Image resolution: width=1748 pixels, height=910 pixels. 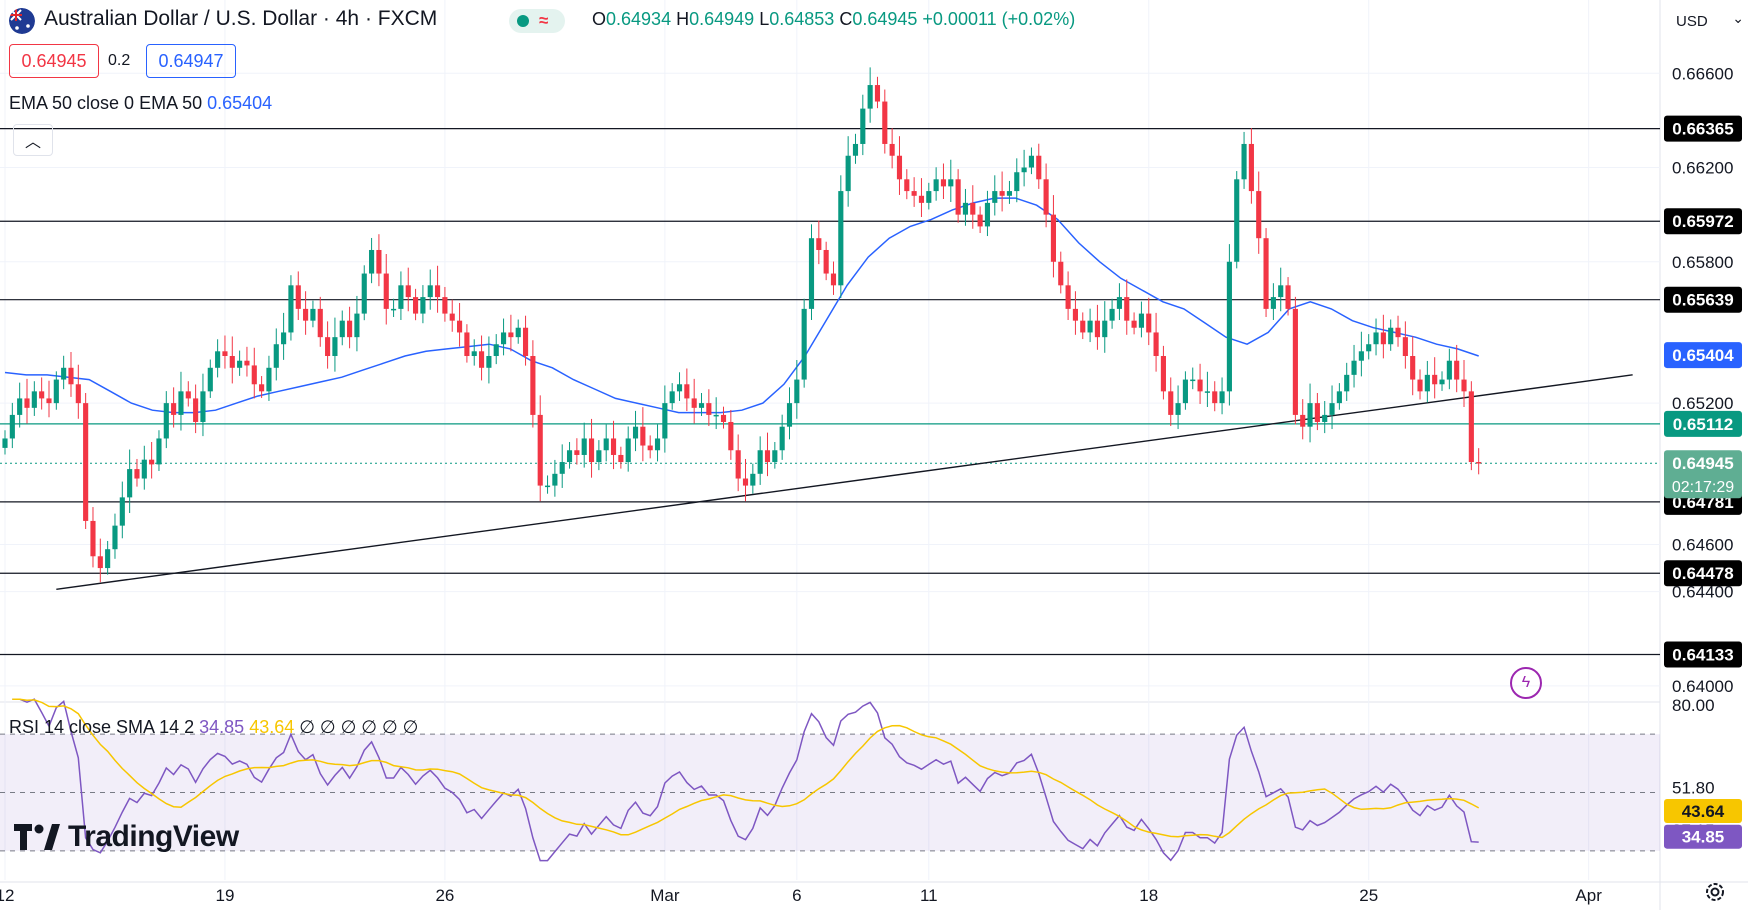 I want to click on currency-selector: USD ⌄, so click(x=1707, y=21).